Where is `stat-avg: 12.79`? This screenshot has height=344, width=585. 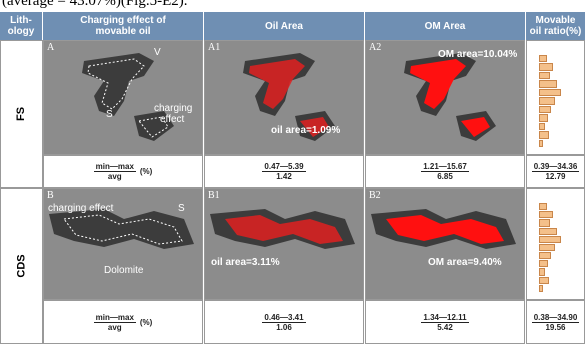
stat-avg: 12.79 is located at coordinates (555, 176).